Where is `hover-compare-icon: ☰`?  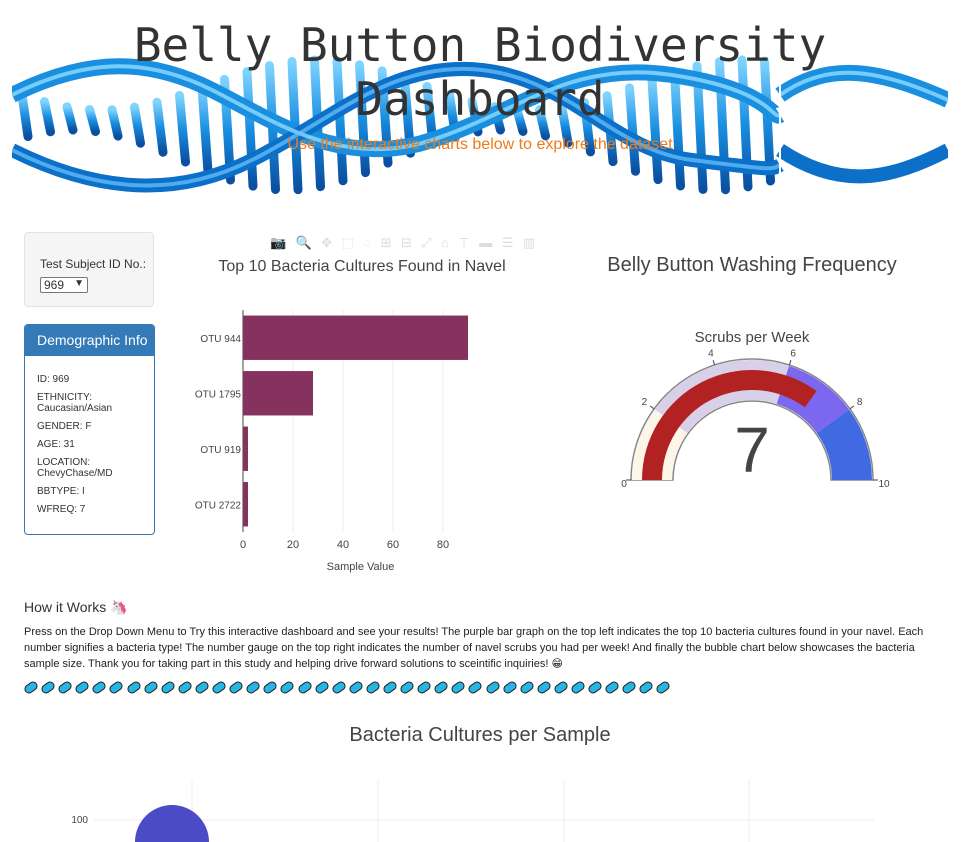 hover-compare-icon: ☰ is located at coordinates (507, 242).